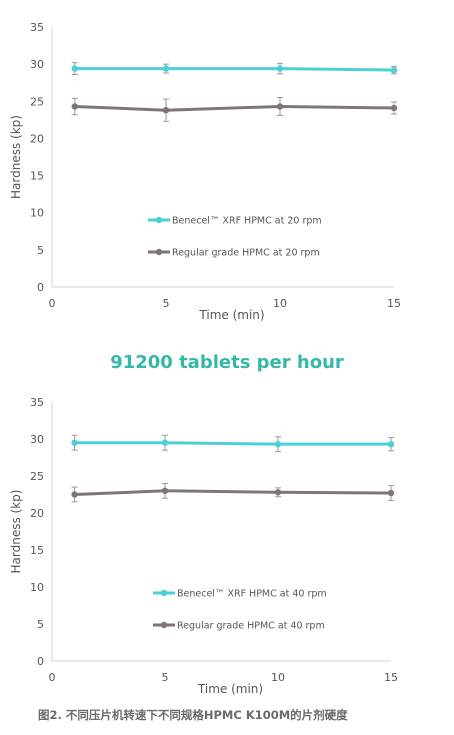 The width and height of the screenshot is (454, 735). I want to click on chart-section-title: 91200 tablets per hour, so click(227, 362).